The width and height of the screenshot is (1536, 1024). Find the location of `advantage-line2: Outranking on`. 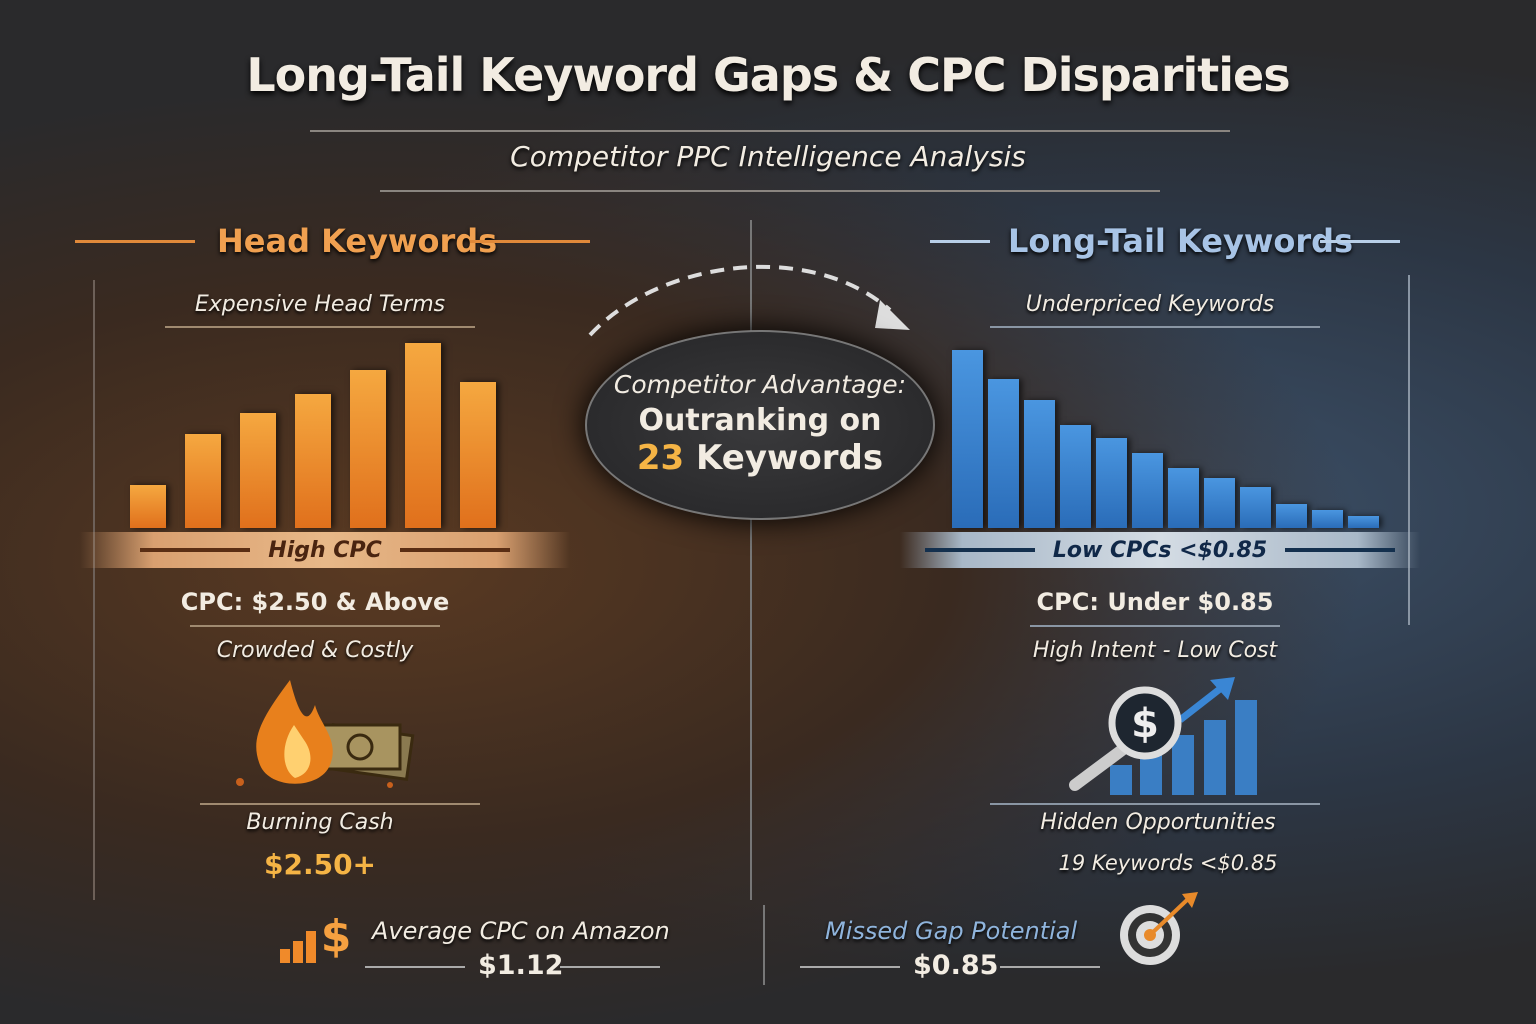

advantage-line2: Outranking on is located at coordinates (760, 420).